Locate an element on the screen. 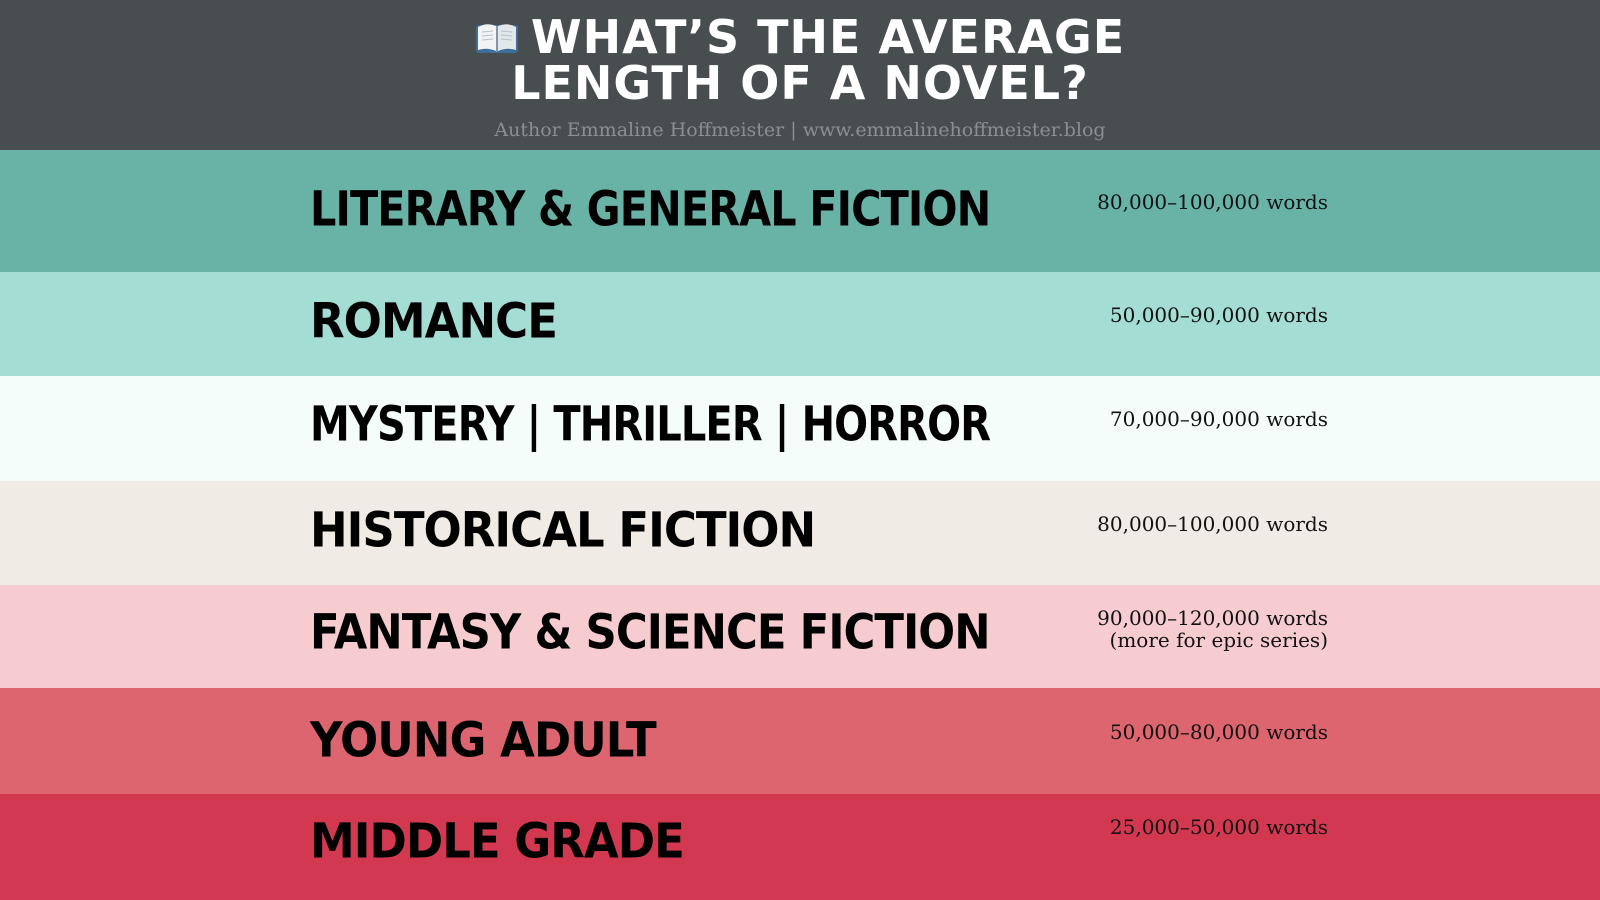  genre-name: HISTORICAL FICTION is located at coordinates (563, 529).